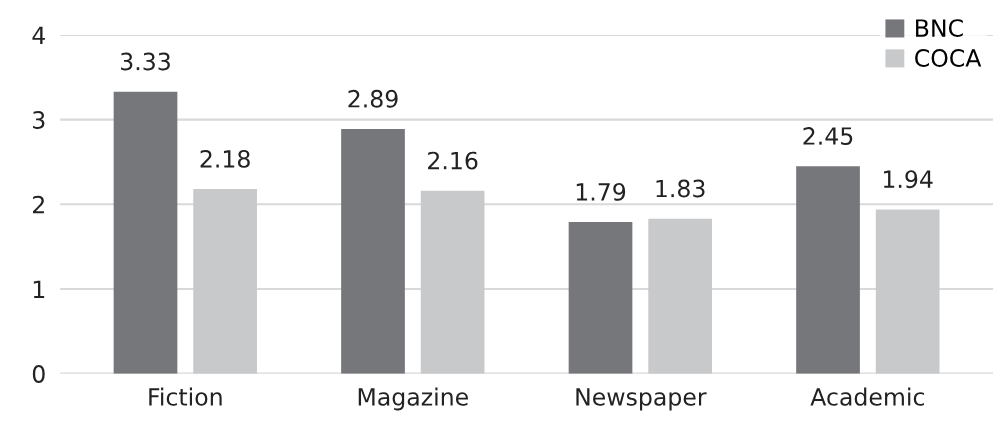  Describe the element at coordinates (939, 28) in the screenshot. I see `legend-label: BNC` at that location.